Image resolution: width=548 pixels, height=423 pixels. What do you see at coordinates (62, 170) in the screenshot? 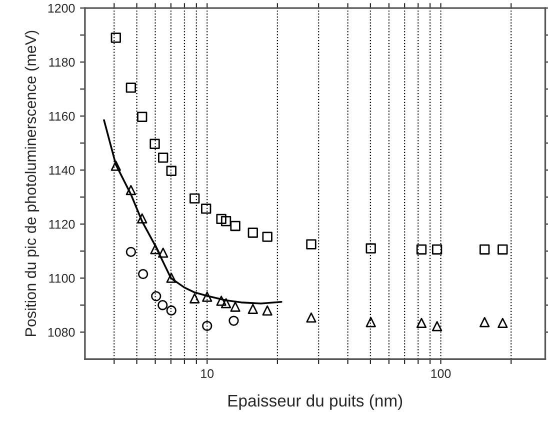
I see `y-tick-label: 1140` at bounding box center [62, 170].